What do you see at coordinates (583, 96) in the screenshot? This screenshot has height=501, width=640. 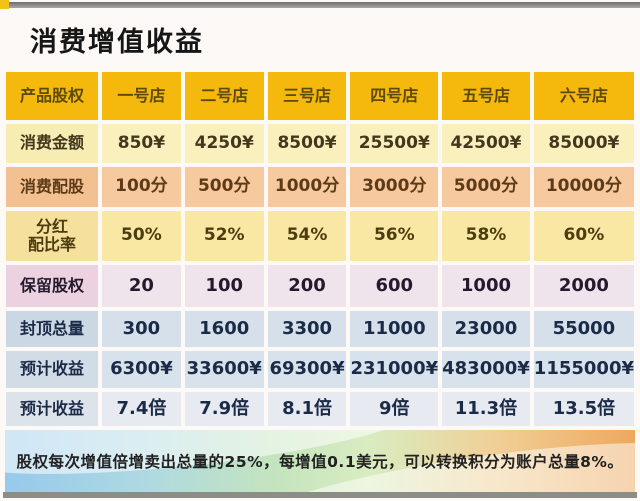 I see `column-header-store-6: 六号店` at bounding box center [583, 96].